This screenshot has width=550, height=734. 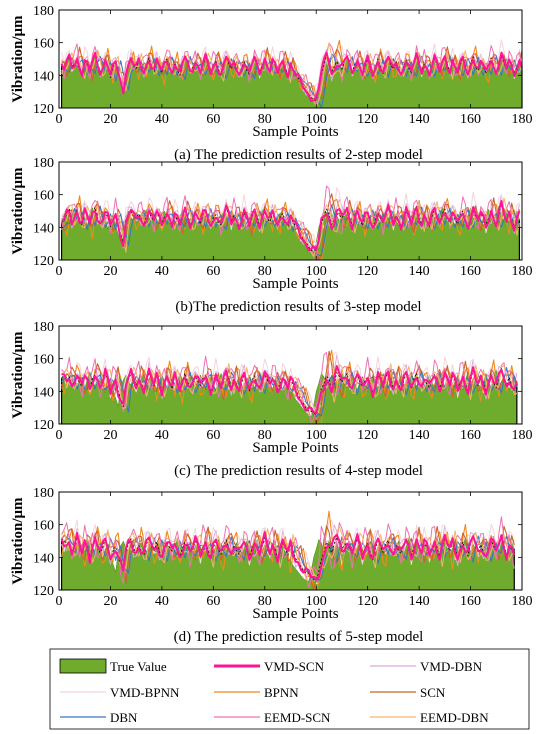 What do you see at coordinates (454, 717) in the screenshot?
I see `legend-label: EEMD-DBN` at bounding box center [454, 717].